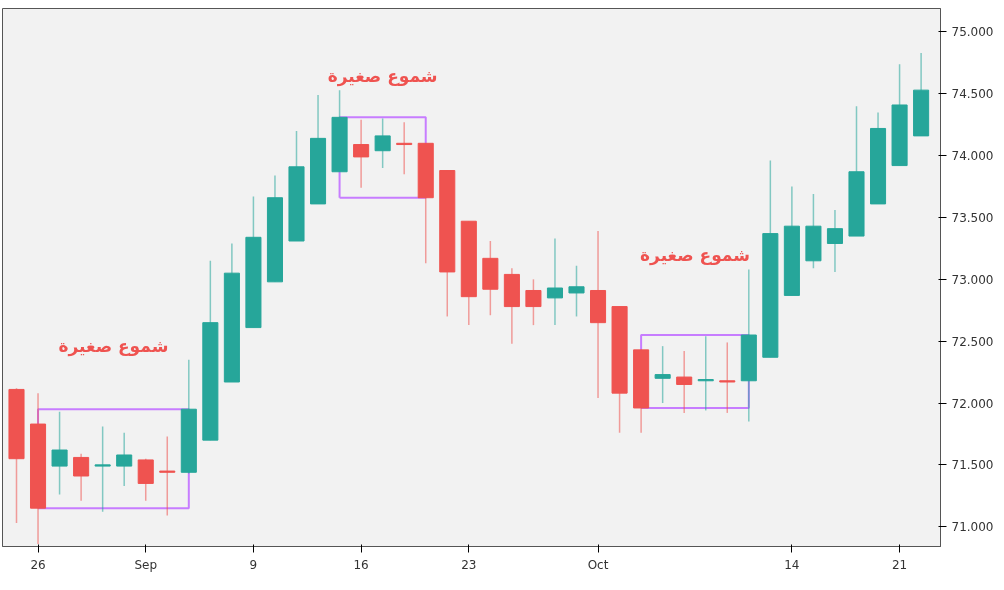  I want to click on x-tick-label: 9, so click(253, 564).